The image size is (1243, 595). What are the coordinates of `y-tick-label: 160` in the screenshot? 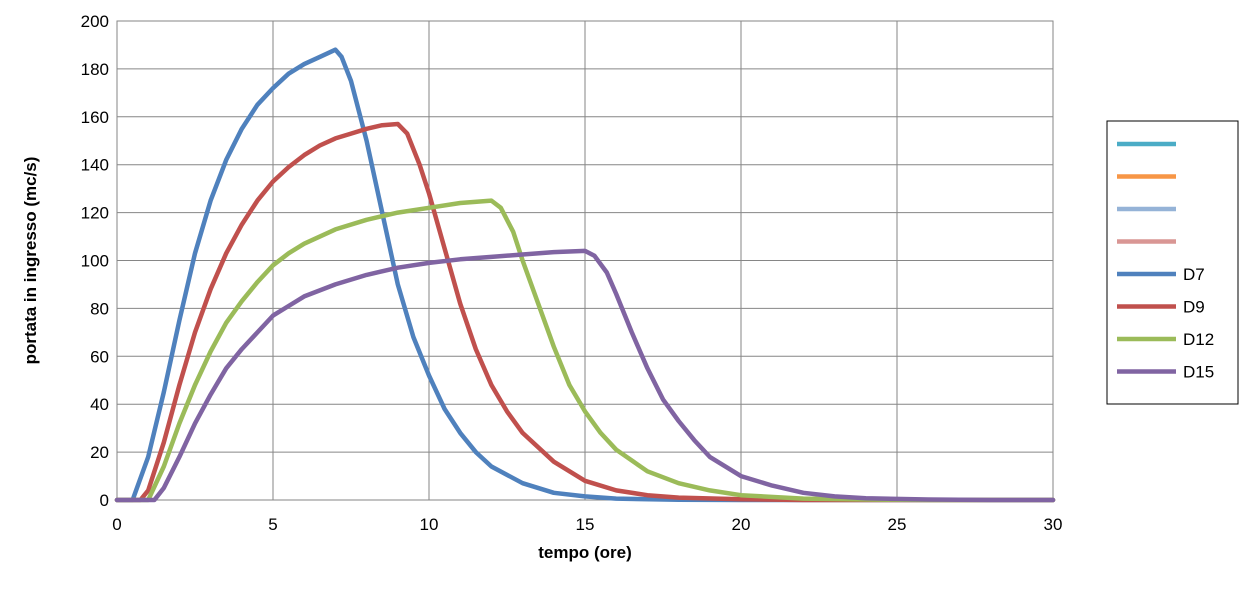 It's located at (95, 117).